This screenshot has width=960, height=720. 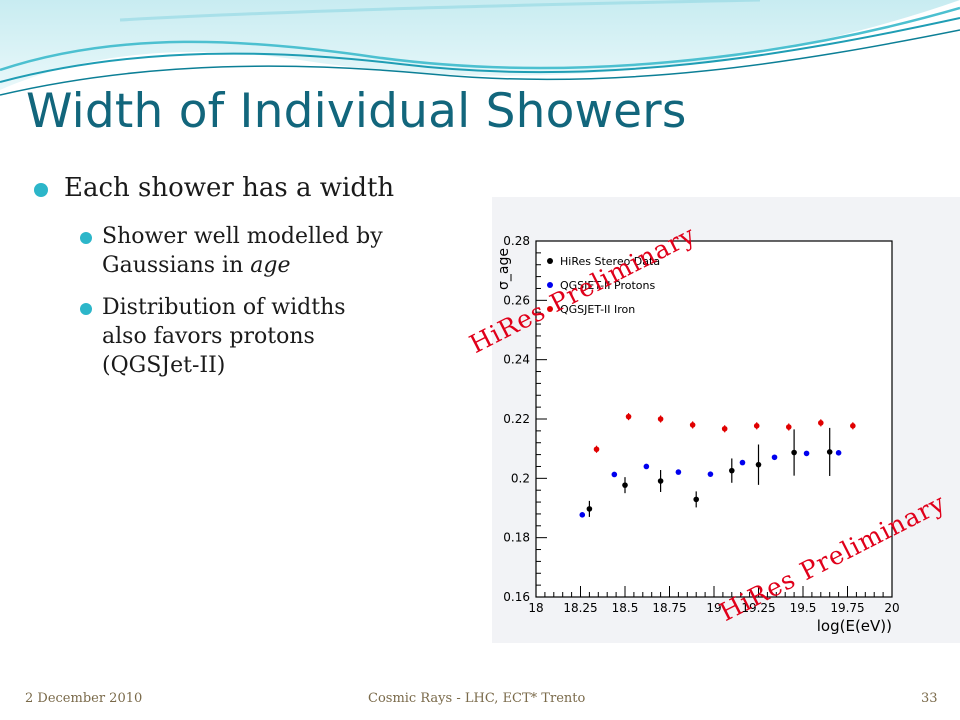 I want to click on sub-bullet-distribution-line3: (QGSJet-II), so click(x=164, y=365).